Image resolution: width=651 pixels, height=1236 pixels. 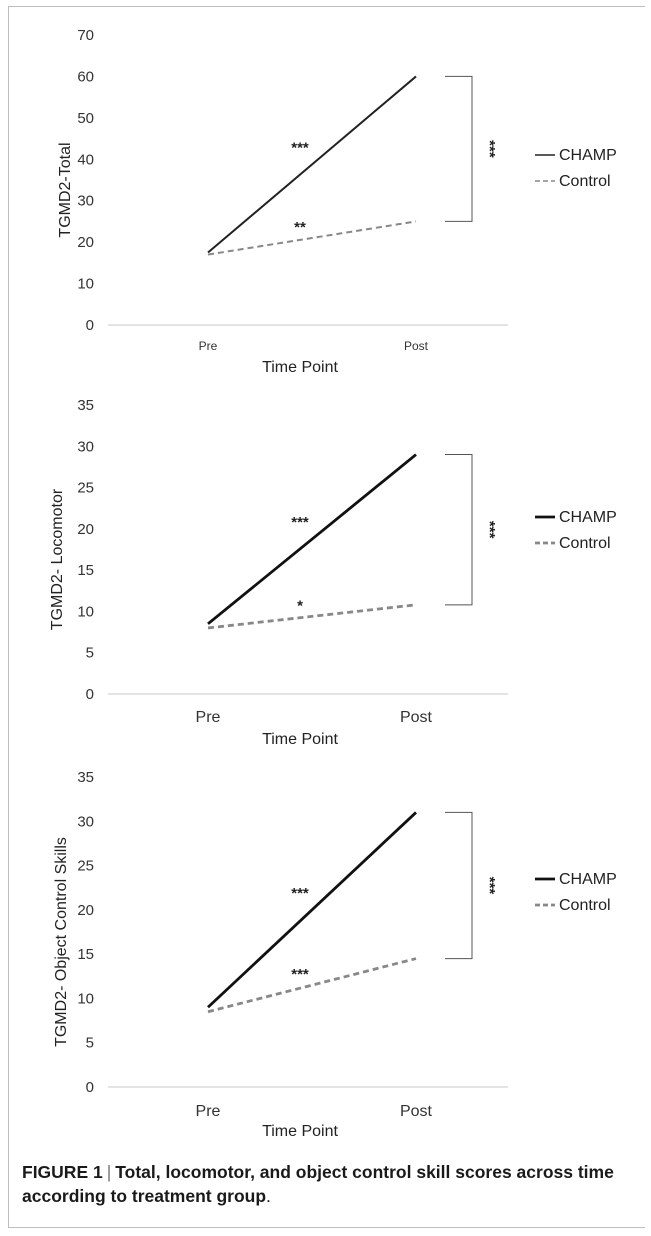 I want to click on y-axis-title: TGMD2-Total, so click(x=65, y=189).